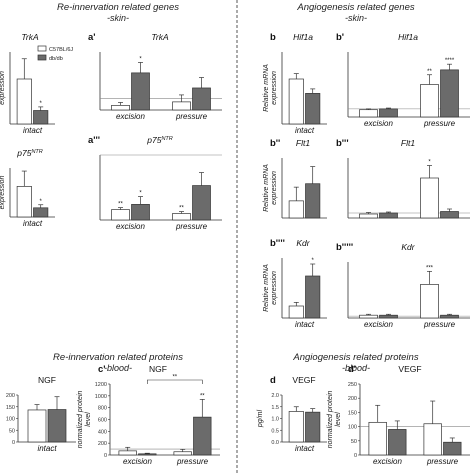 The height and width of the screenshot is (474, 474). I want to click on section-subtitle-angiogenesis-genes: -skin-, so click(356, 18).